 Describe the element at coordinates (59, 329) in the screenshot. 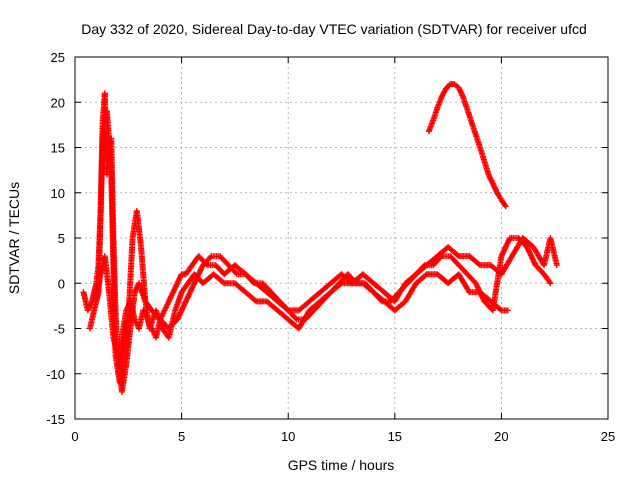

I see `y-tick-label: -5` at that location.